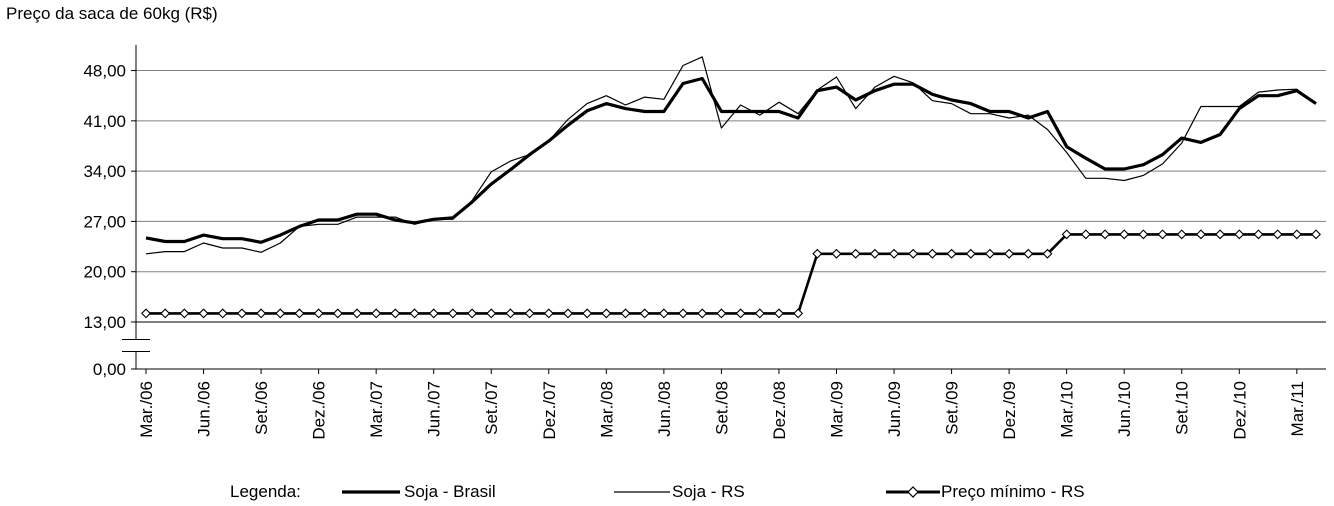 The image size is (1334, 506). What do you see at coordinates (664, 409) in the screenshot?
I see `x-tick-label: Jun./08` at bounding box center [664, 409].